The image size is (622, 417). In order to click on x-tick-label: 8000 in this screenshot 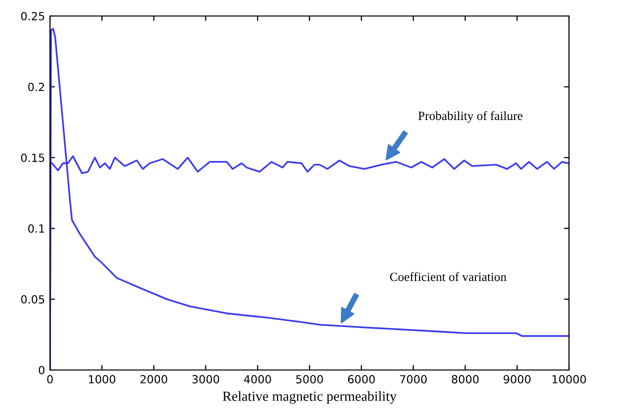, I will do `click(465, 379)`.